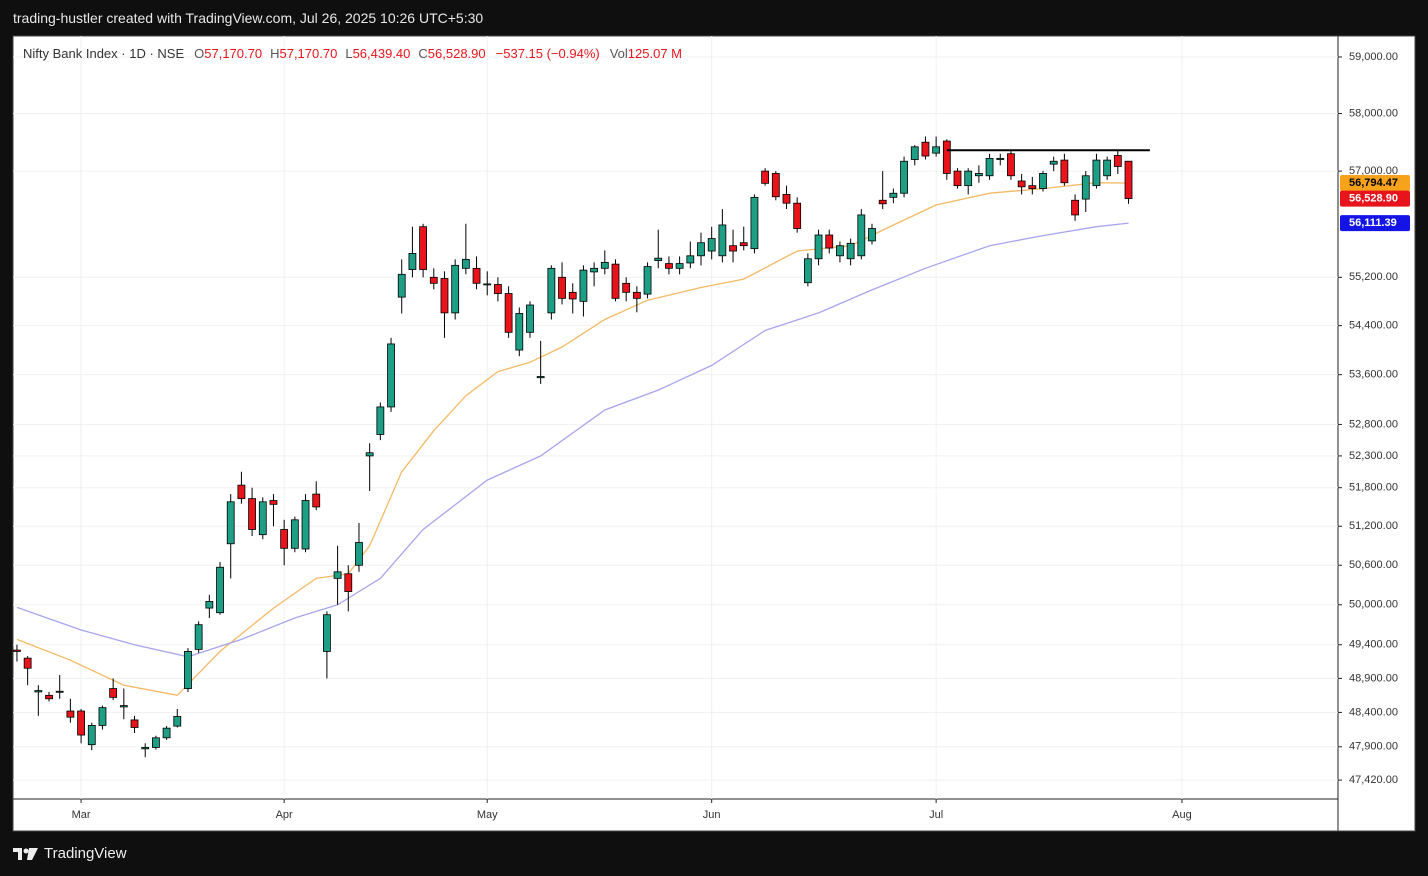 This screenshot has height=876, width=1428. I want to click on y-tick-label: 48,900.00, so click(1373, 678).